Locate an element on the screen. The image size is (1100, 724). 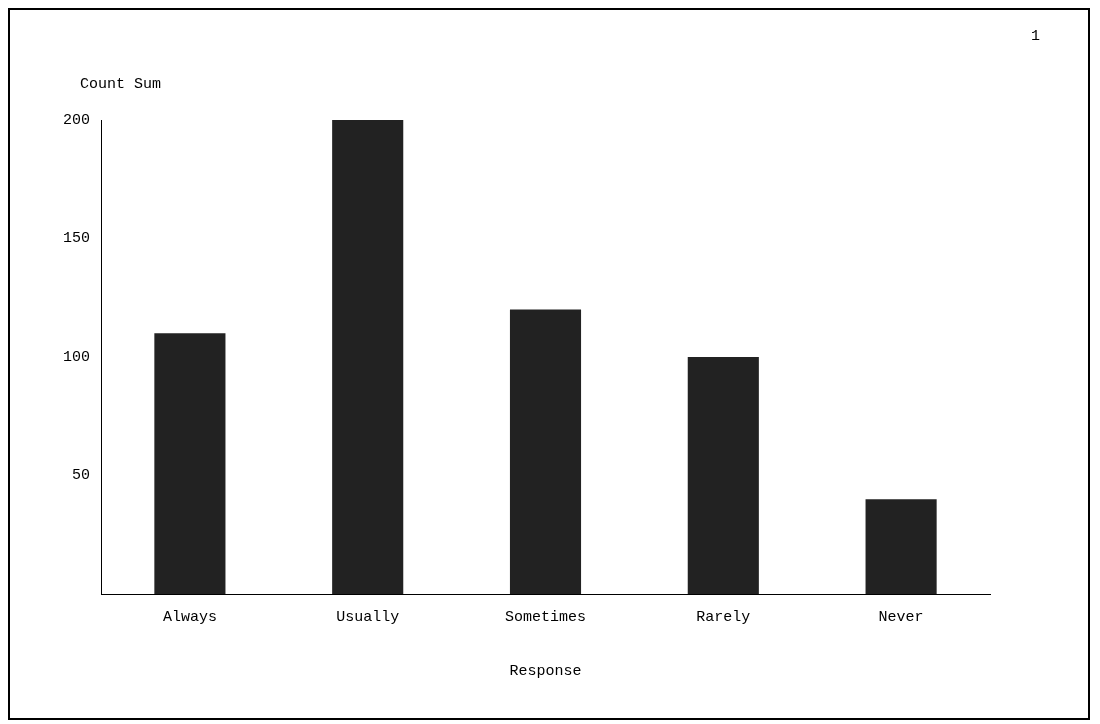
y-tick-label: 100 is located at coordinates (76, 357).